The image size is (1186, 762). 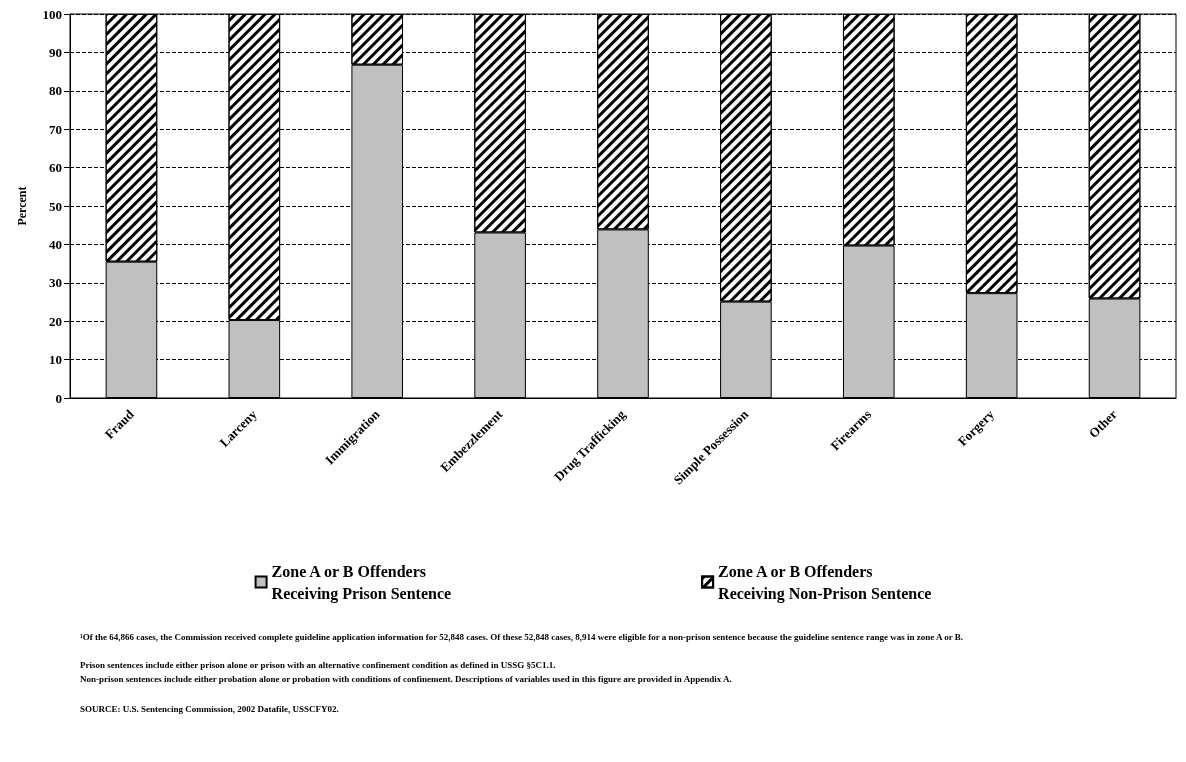 I want to click on text: ¹Of the 64,866 cases, the Commission received complete guideline application information for 52,848 cases. Of these 52,848 cases, 8,914 were eligible for a non-prison sentence because the guideline sentence range was in zone A or B., so click(x=522, y=637).